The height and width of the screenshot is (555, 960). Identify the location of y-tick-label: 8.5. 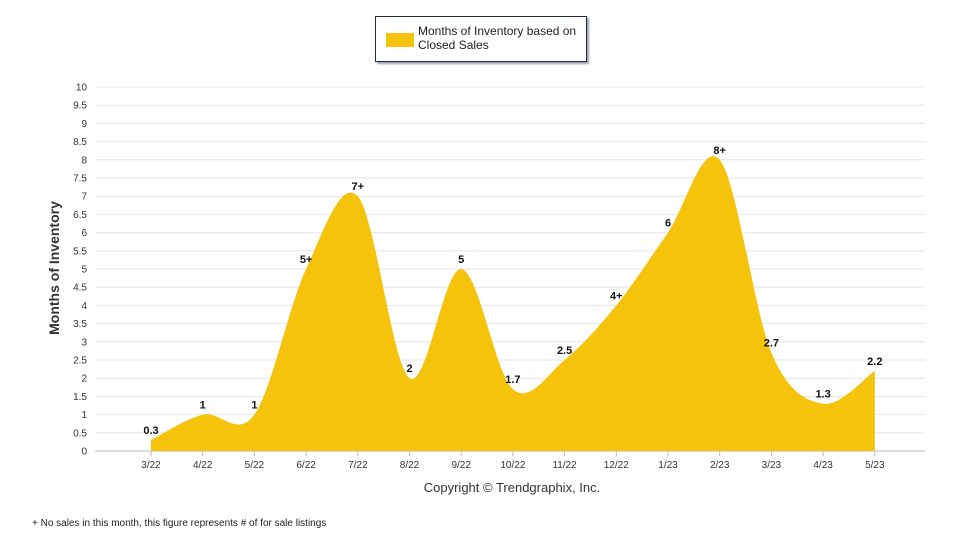
(80, 142).